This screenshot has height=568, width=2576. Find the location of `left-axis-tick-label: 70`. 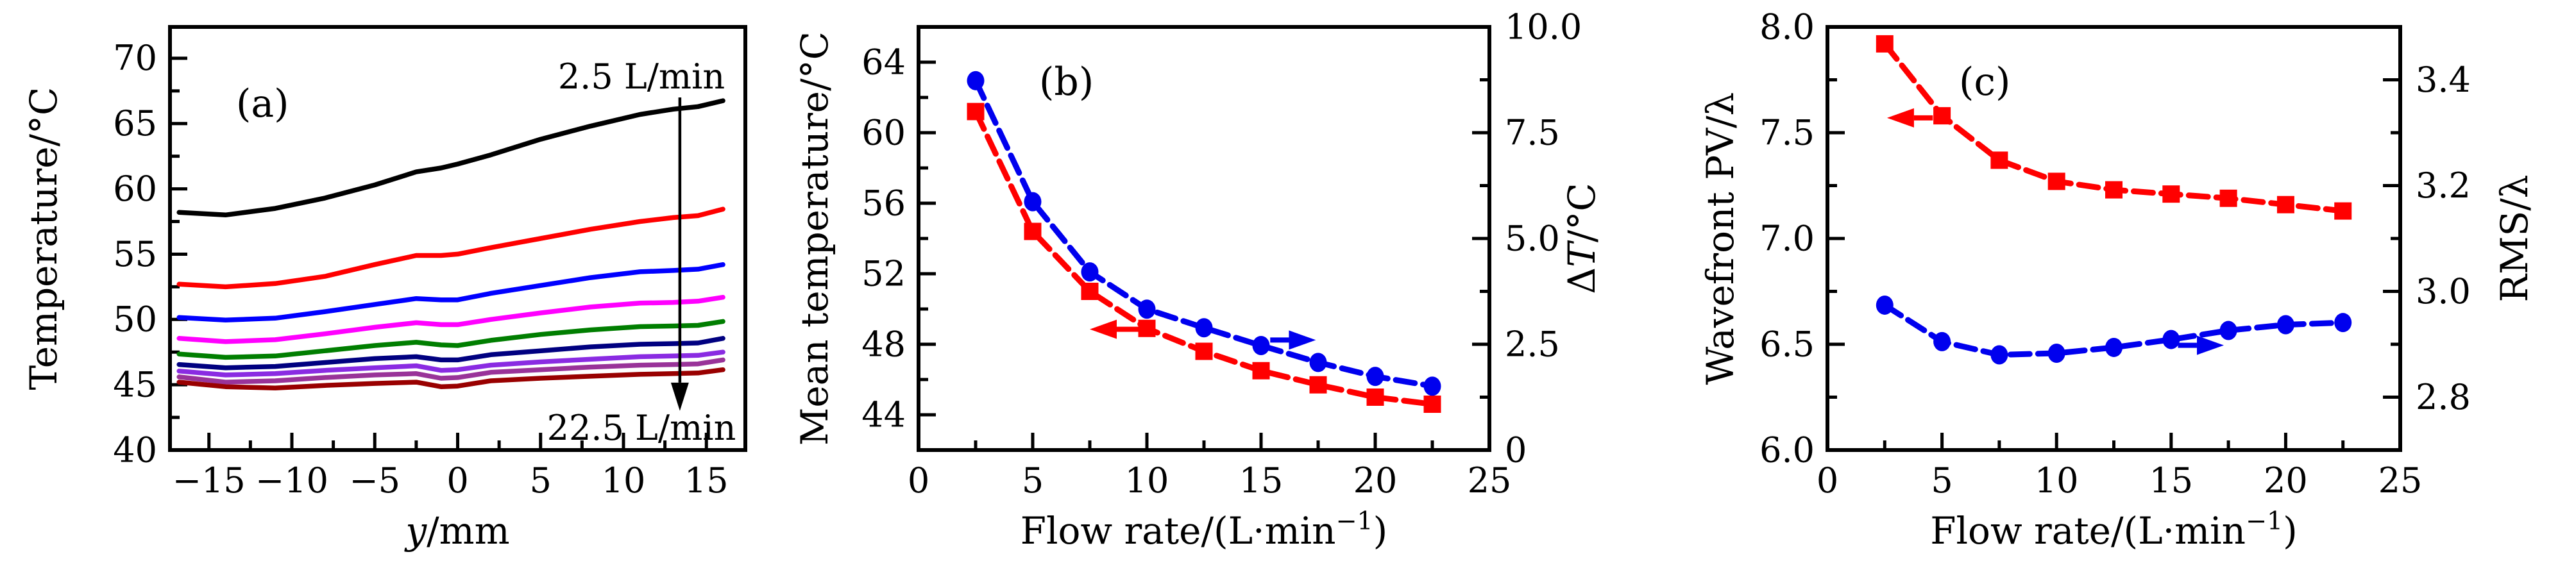

left-axis-tick-label: 70 is located at coordinates (135, 58).